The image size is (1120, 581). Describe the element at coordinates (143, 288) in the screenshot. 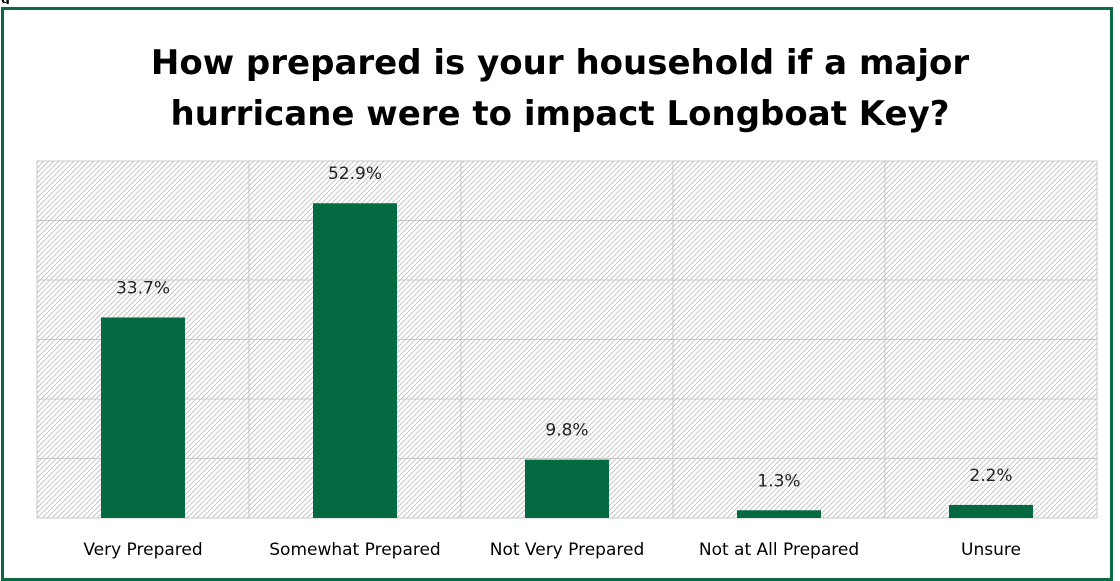

I see `data-label: 33.7%` at that location.